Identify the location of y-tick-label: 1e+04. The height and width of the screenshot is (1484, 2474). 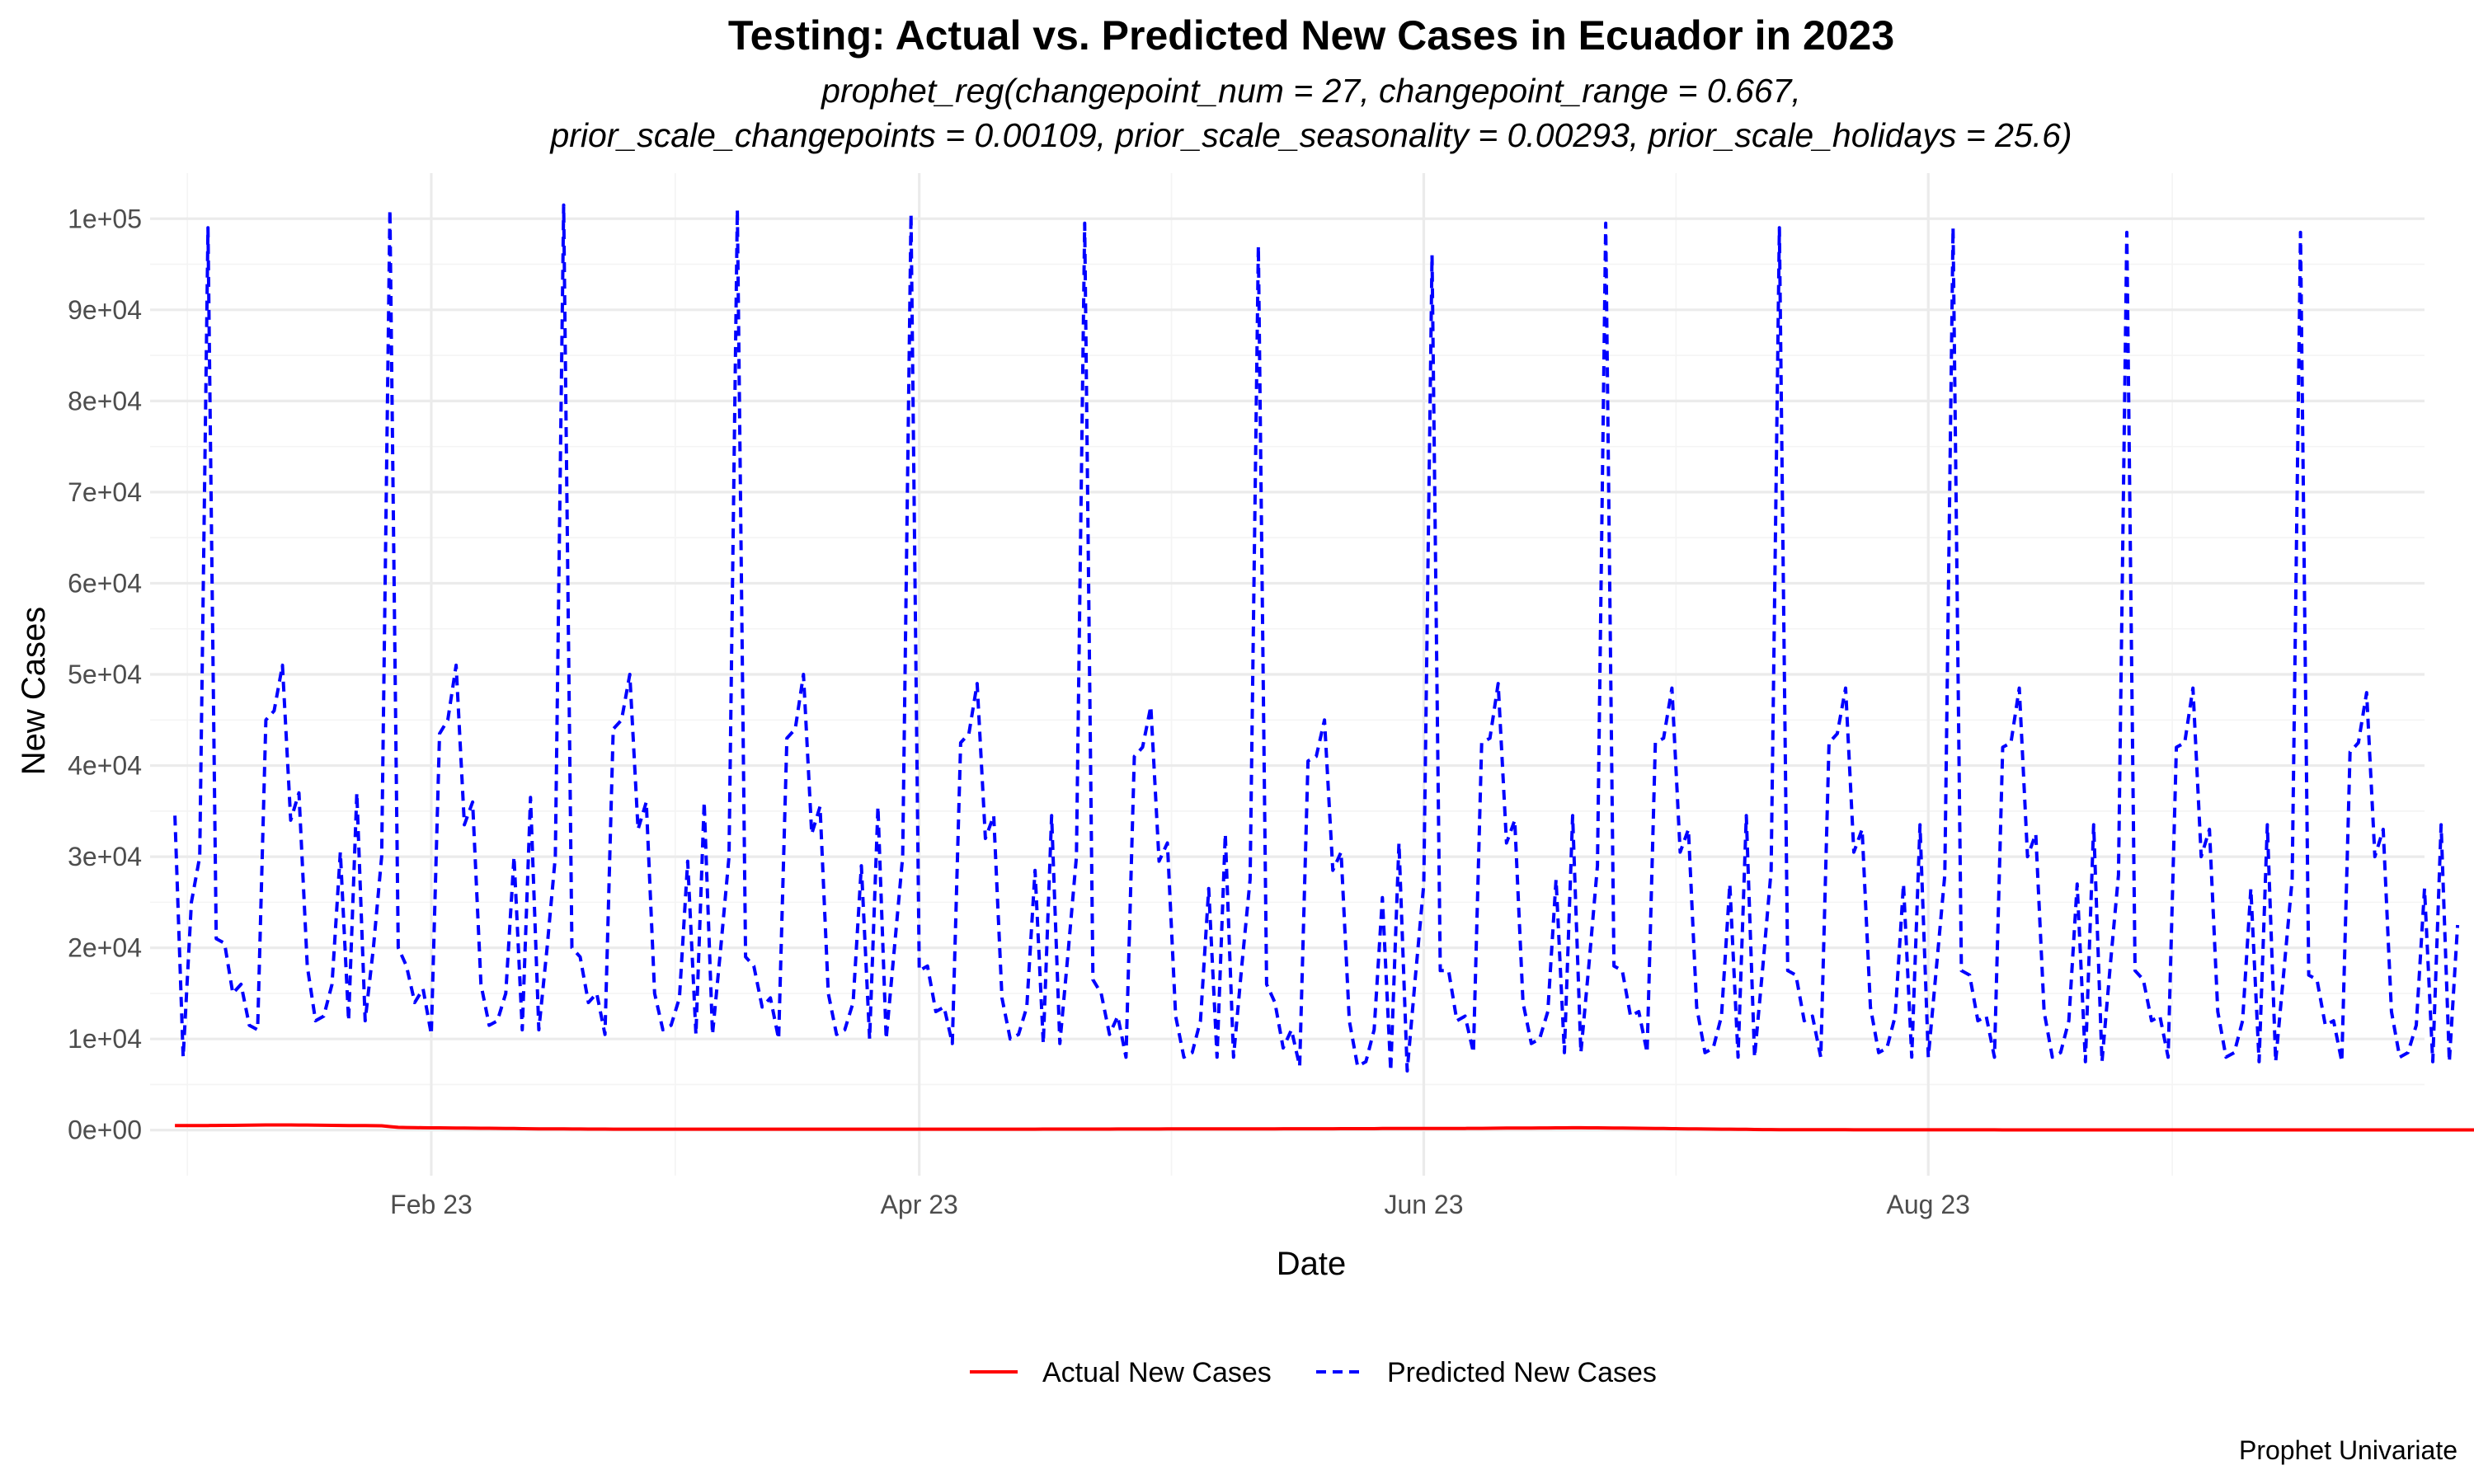
(105, 1039).